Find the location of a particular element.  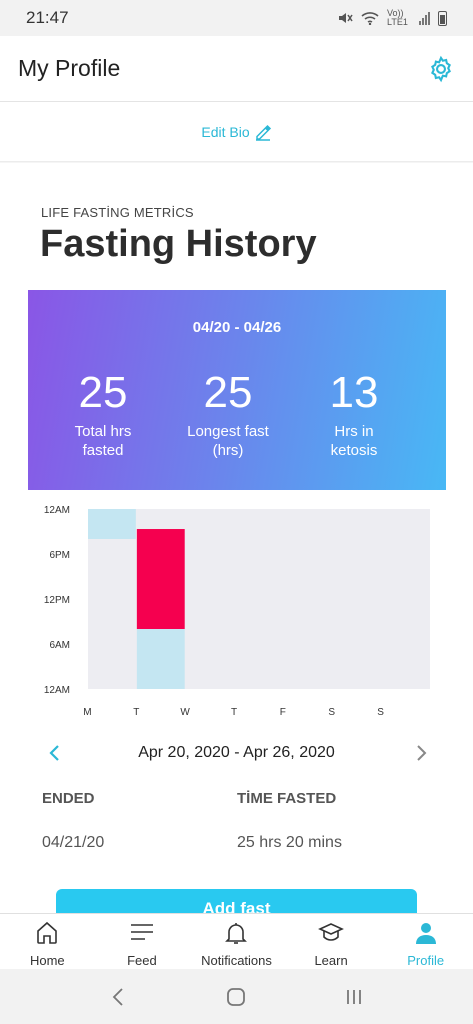

week-navigator: Apr 20, 2020 - Apr 26, 2020 is located at coordinates (236, 753).